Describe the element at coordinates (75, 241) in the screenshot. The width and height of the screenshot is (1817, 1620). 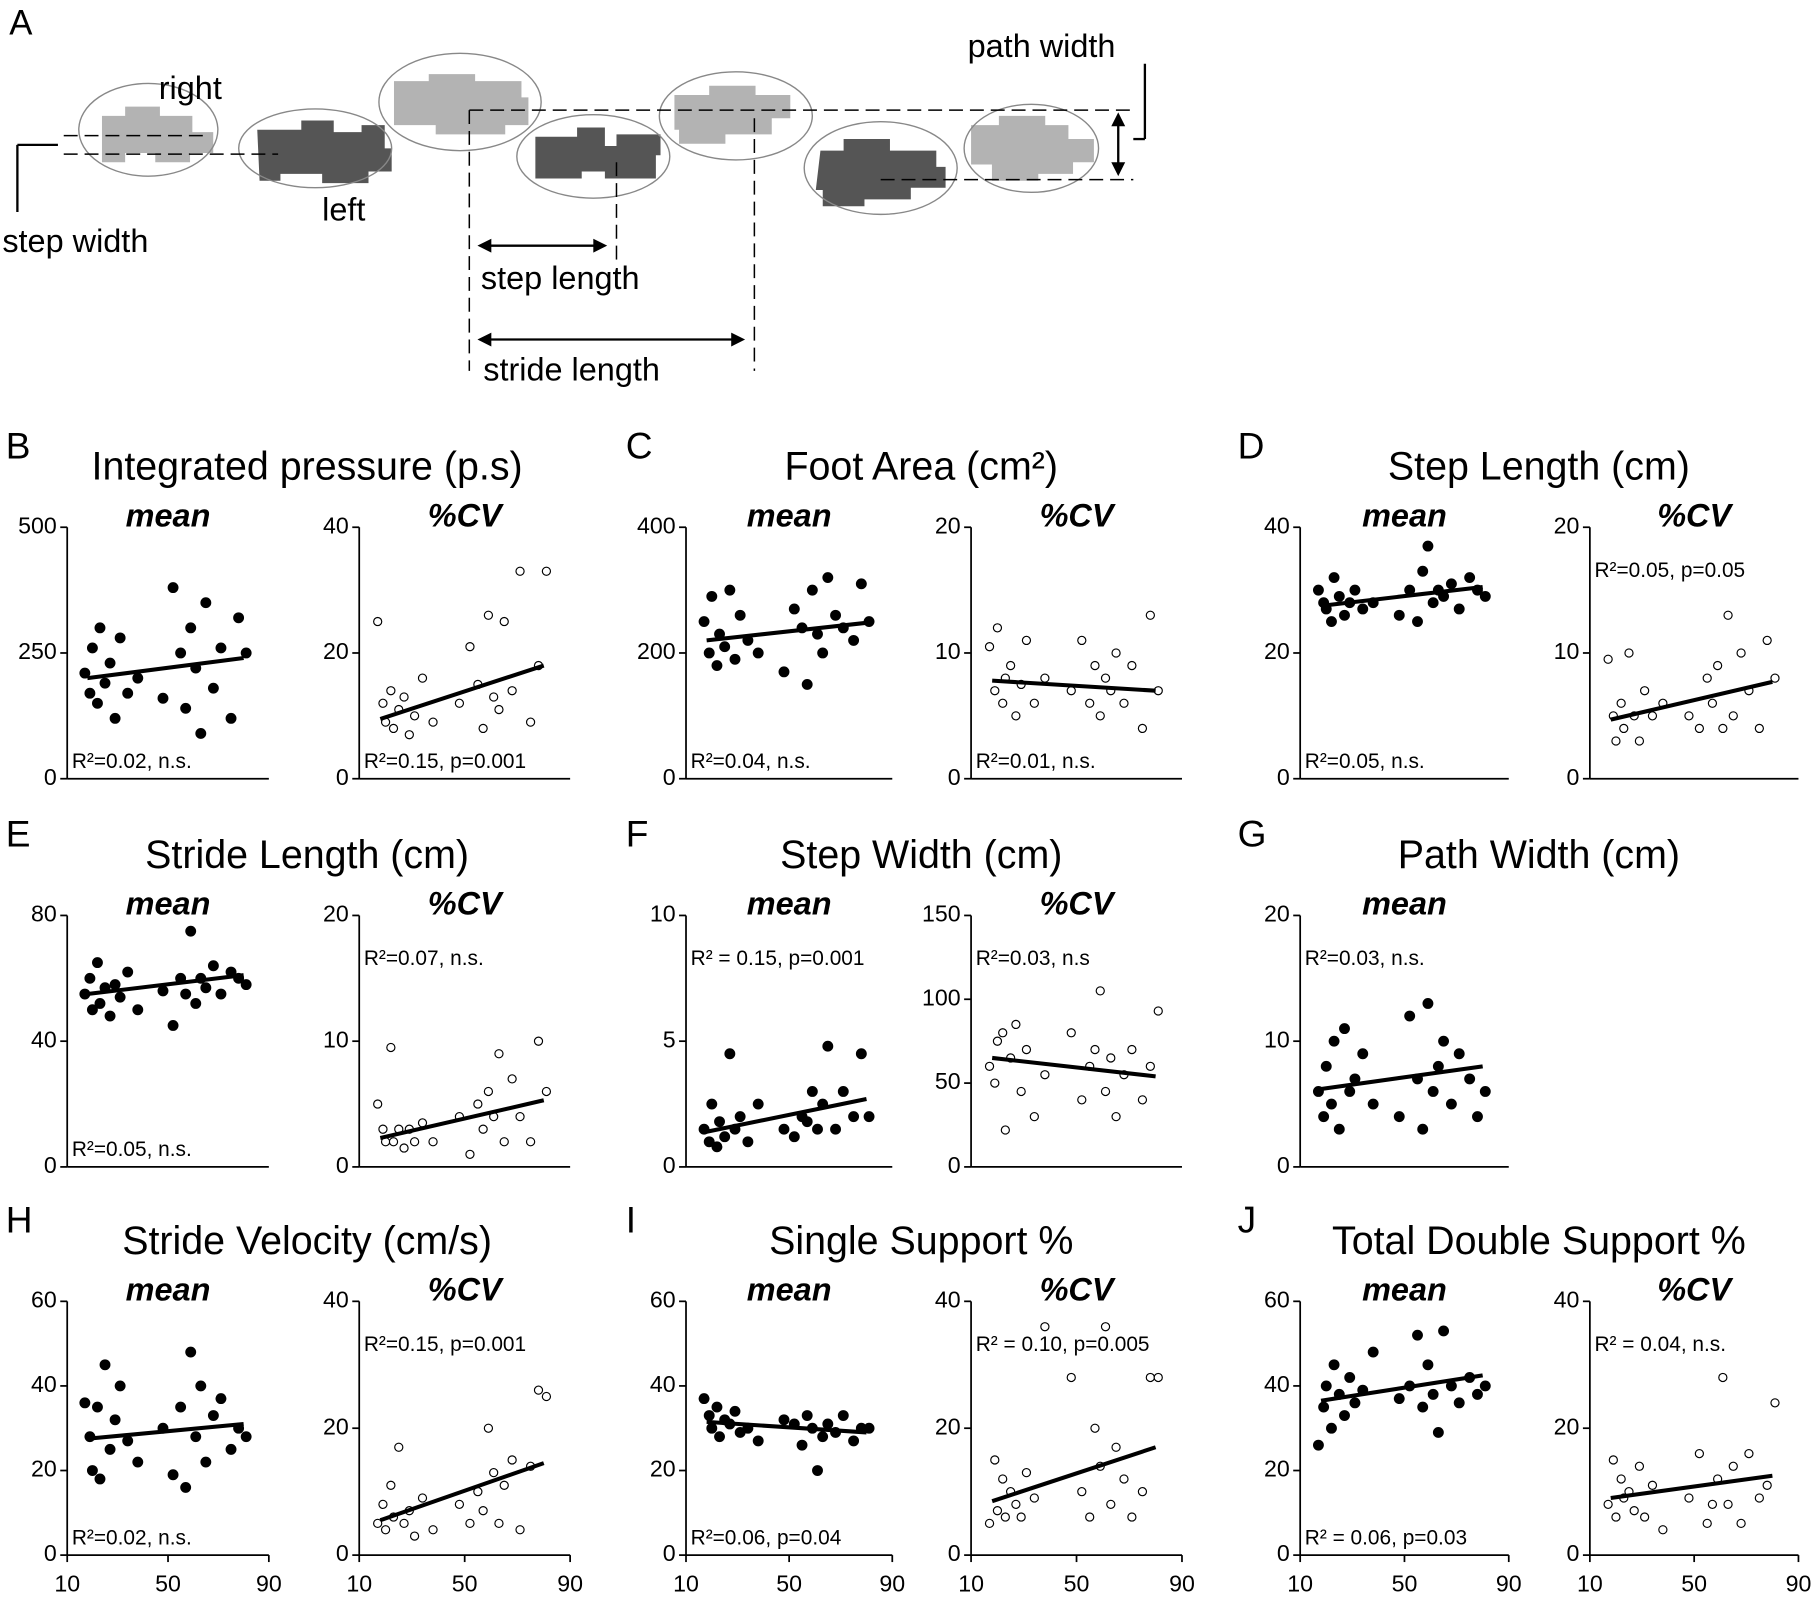
I see `diagram-label: step width` at that location.